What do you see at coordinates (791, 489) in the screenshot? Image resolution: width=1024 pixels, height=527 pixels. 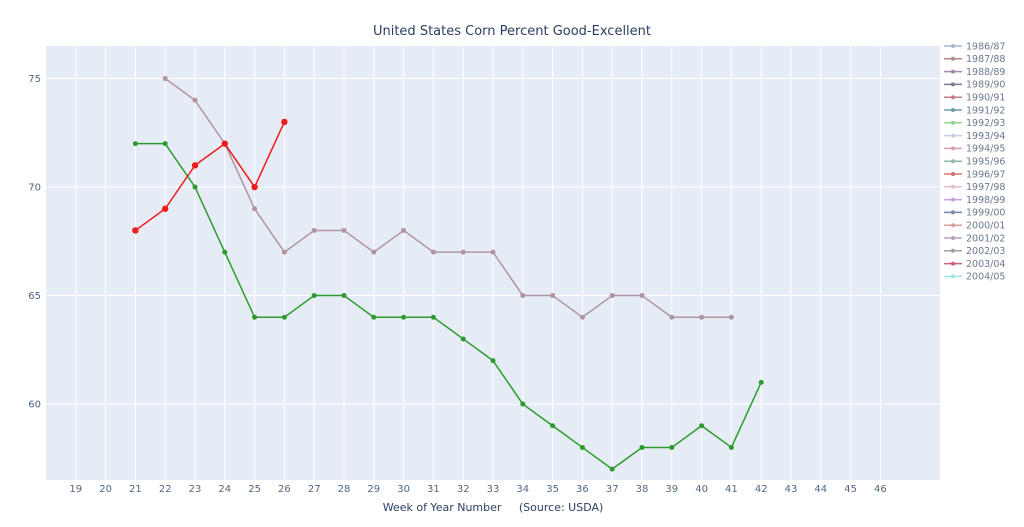 I see `x-tick-label: 43` at bounding box center [791, 489].